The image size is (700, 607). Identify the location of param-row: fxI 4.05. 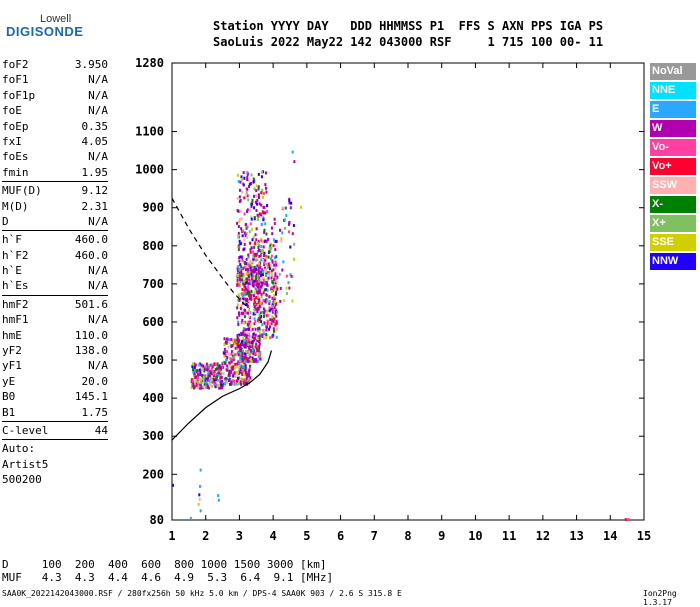
(55, 141).